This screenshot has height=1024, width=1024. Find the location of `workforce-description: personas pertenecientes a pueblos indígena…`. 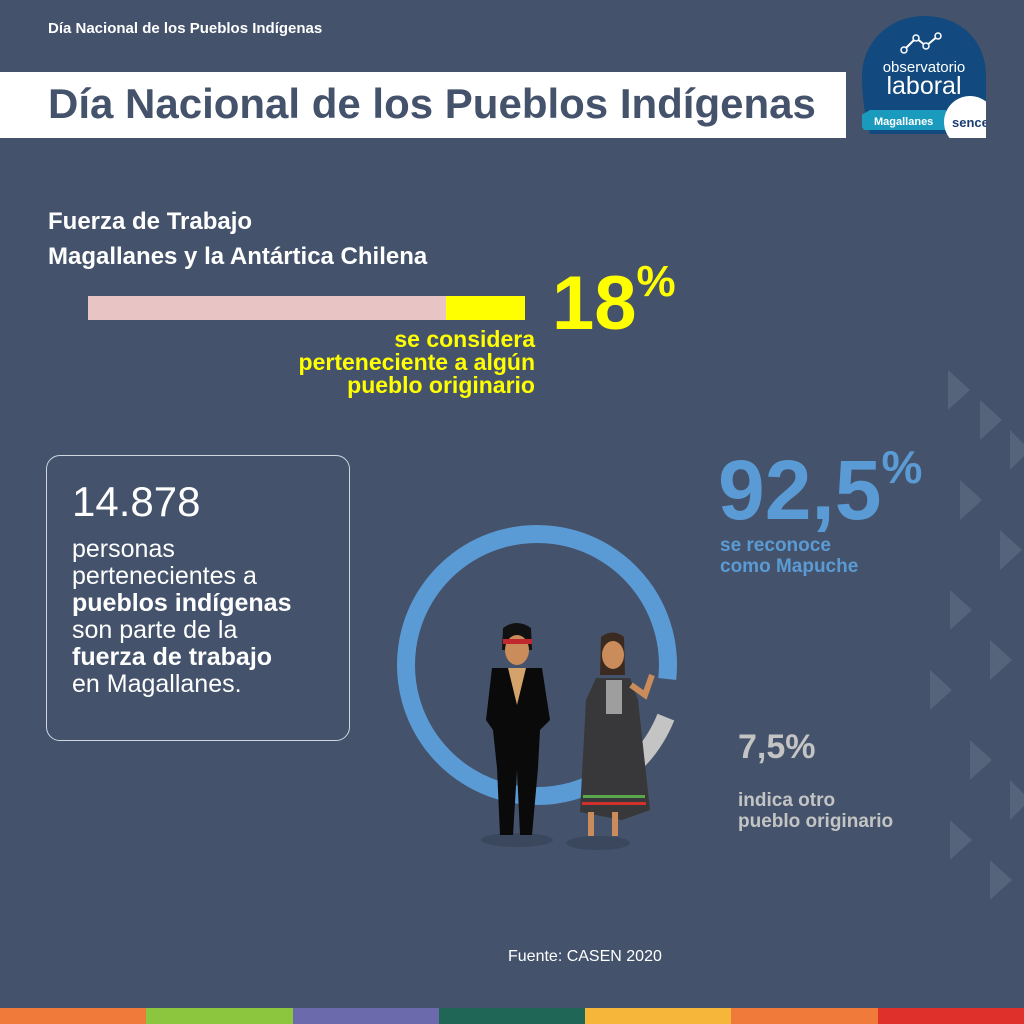

workforce-description: personas pertenecientes a pueblos indígena… is located at coordinates (182, 616).